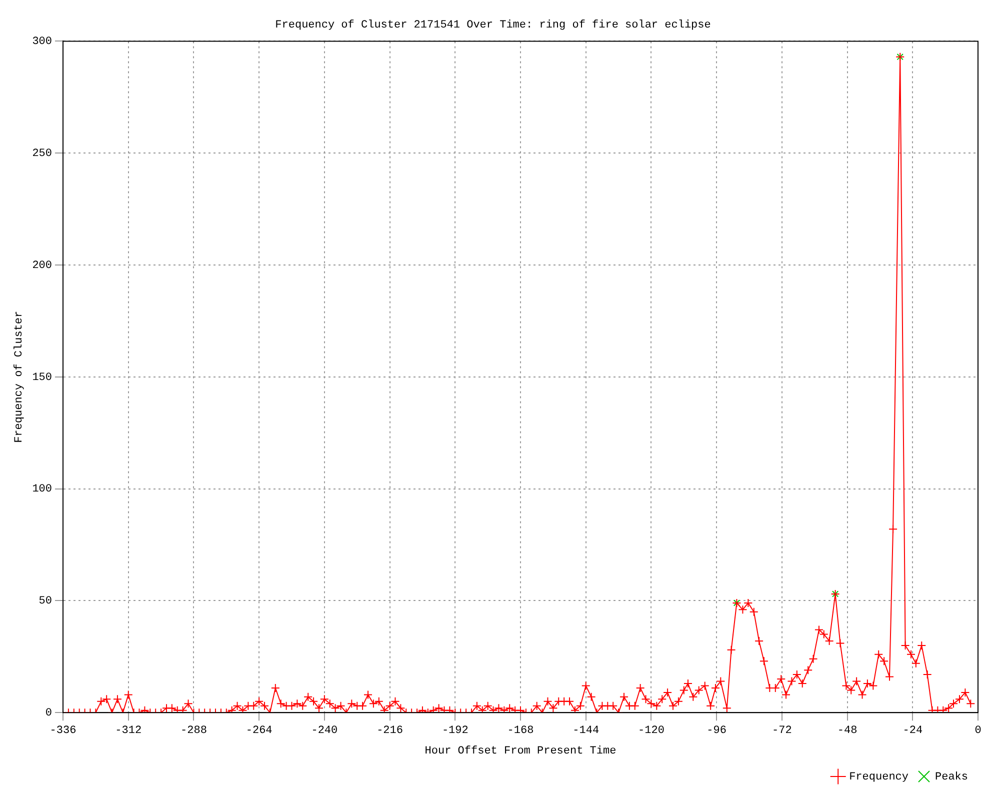  What do you see at coordinates (42, 154) in the screenshot?
I see `y-tick-label: 250` at bounding box center [42, 154].